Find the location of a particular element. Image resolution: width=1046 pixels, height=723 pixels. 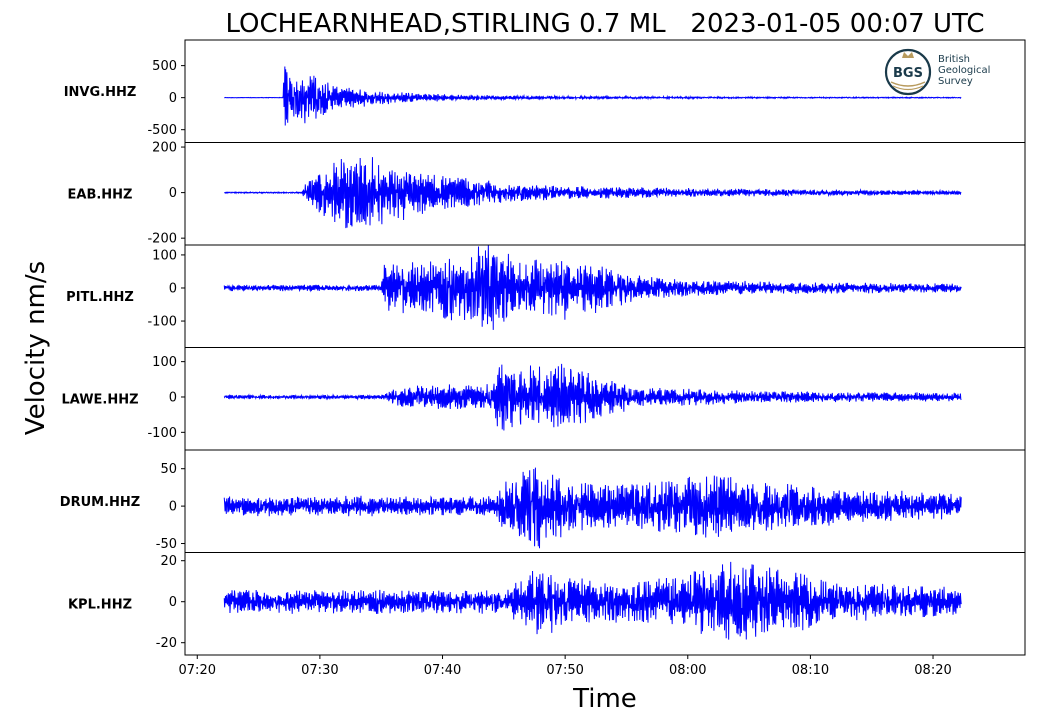

x-axis: 07:20 07:30 07:40 07:50 08:00 08:10 08:20 is located at coordinates (565, 666).